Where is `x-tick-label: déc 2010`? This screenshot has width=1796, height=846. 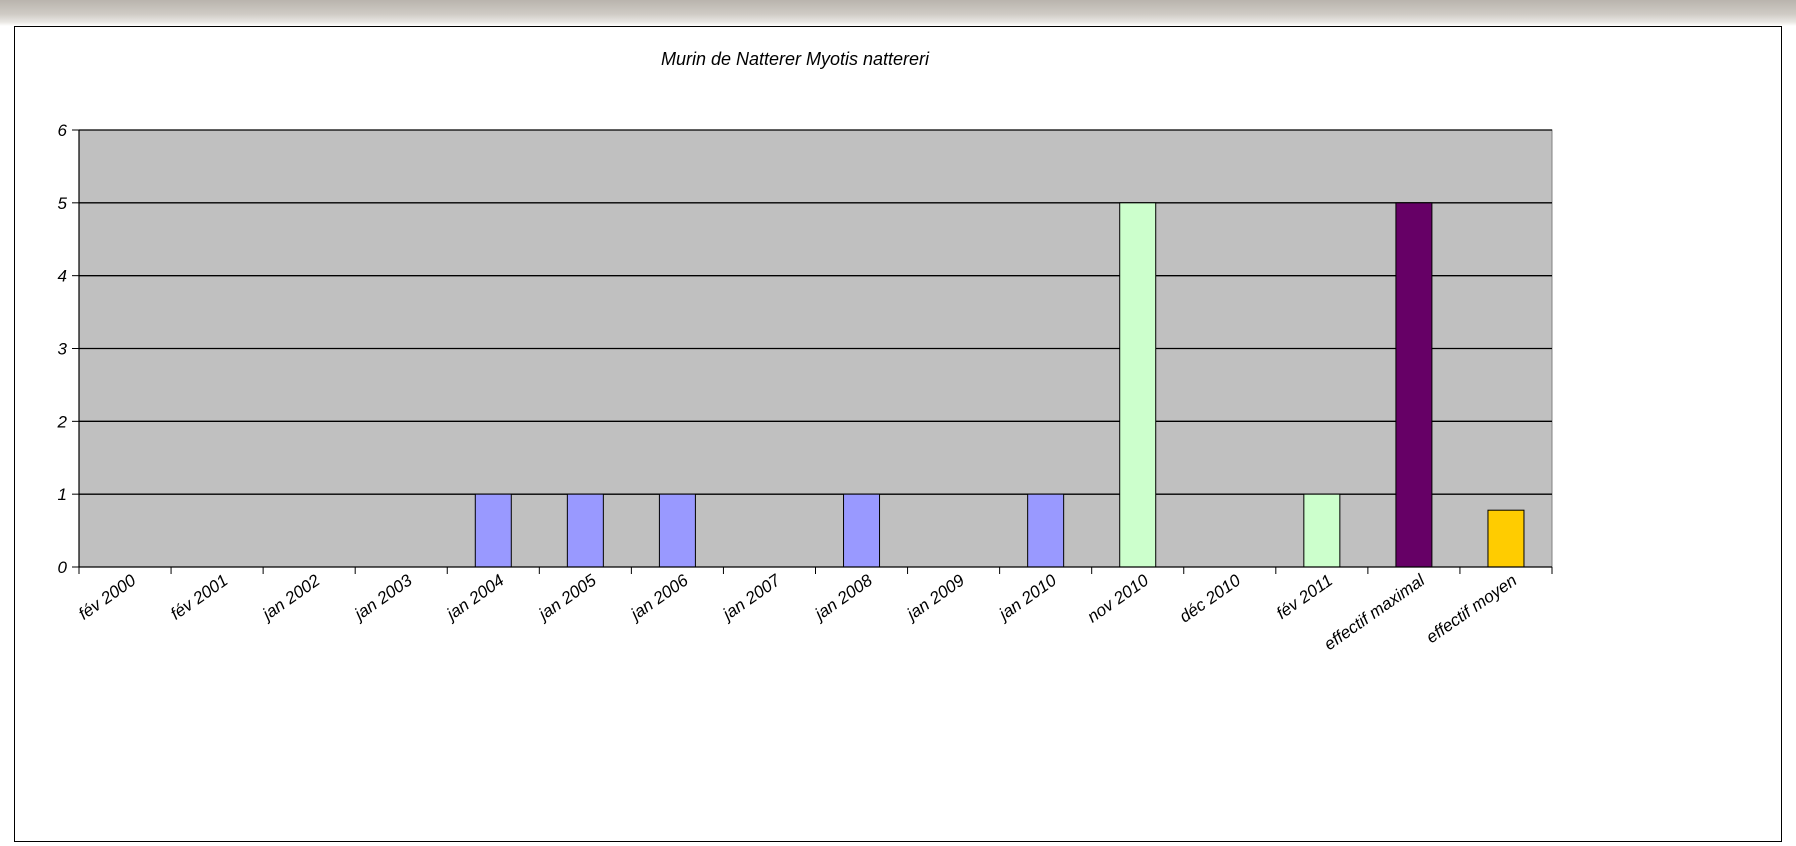
x-tick-label: déc 2010 is located at coordinates (1210, 598).